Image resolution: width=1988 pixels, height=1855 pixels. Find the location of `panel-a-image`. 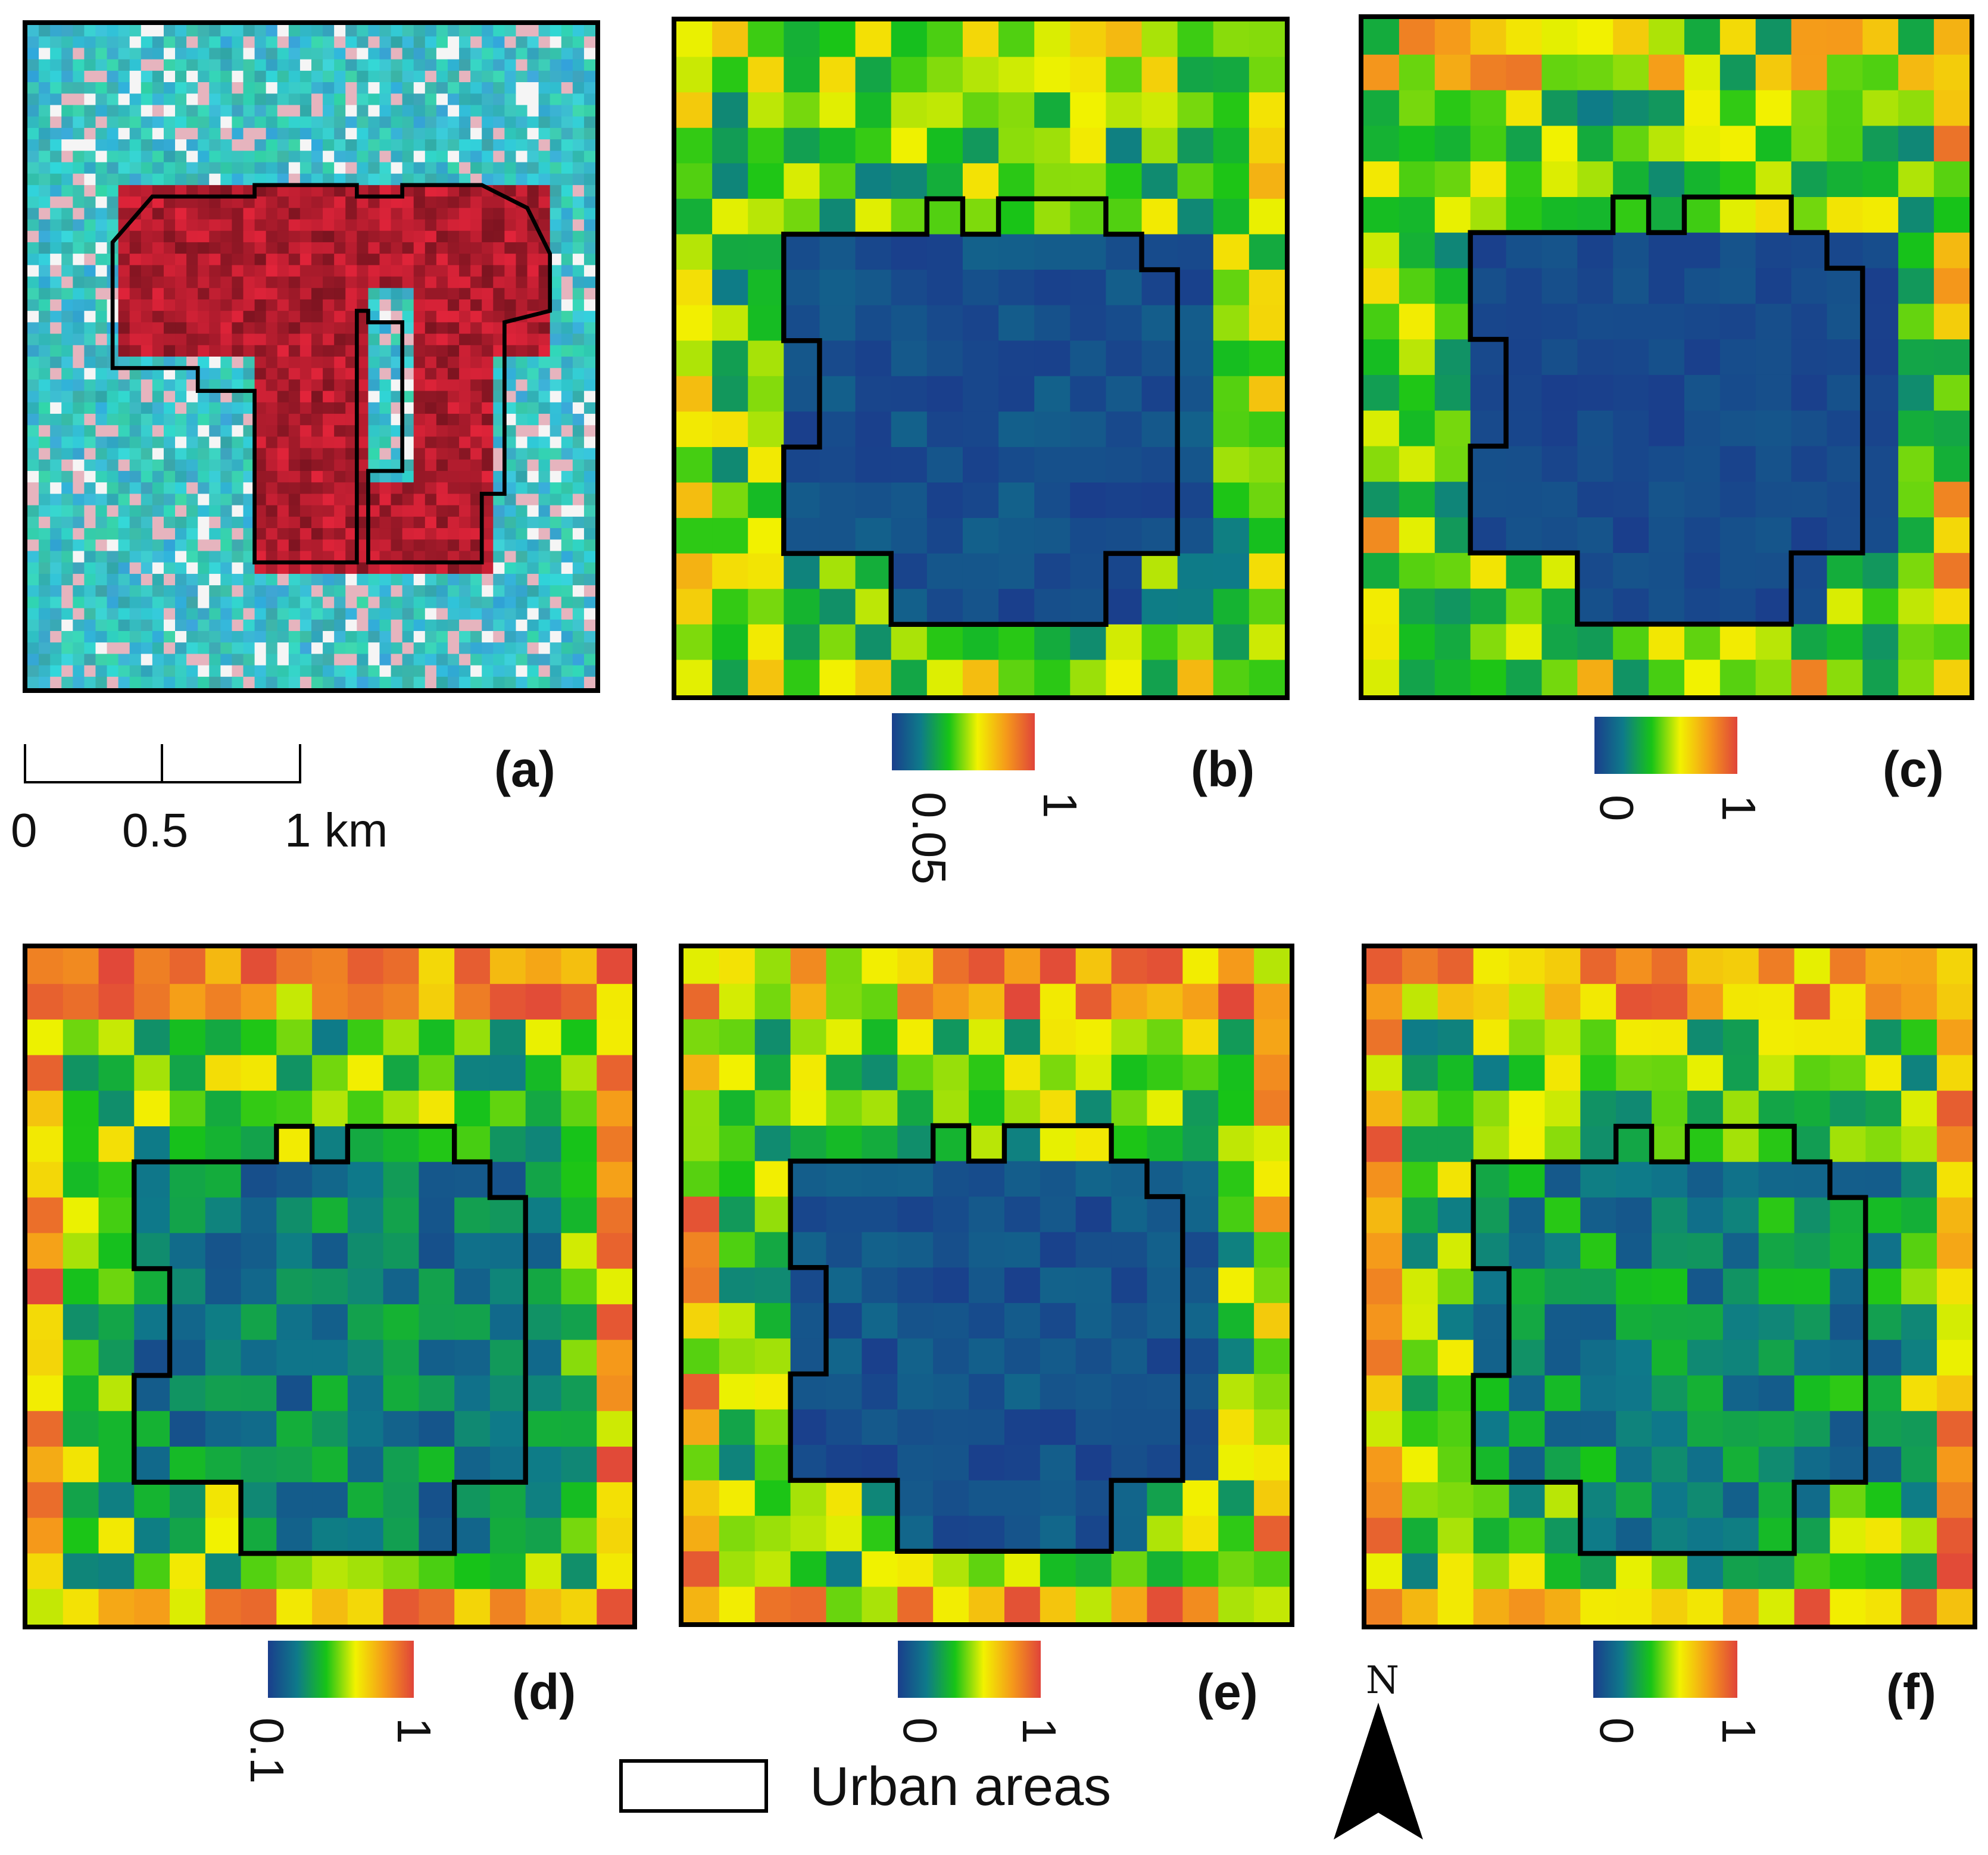

panel-a-image is located at coordinates (311, 356).